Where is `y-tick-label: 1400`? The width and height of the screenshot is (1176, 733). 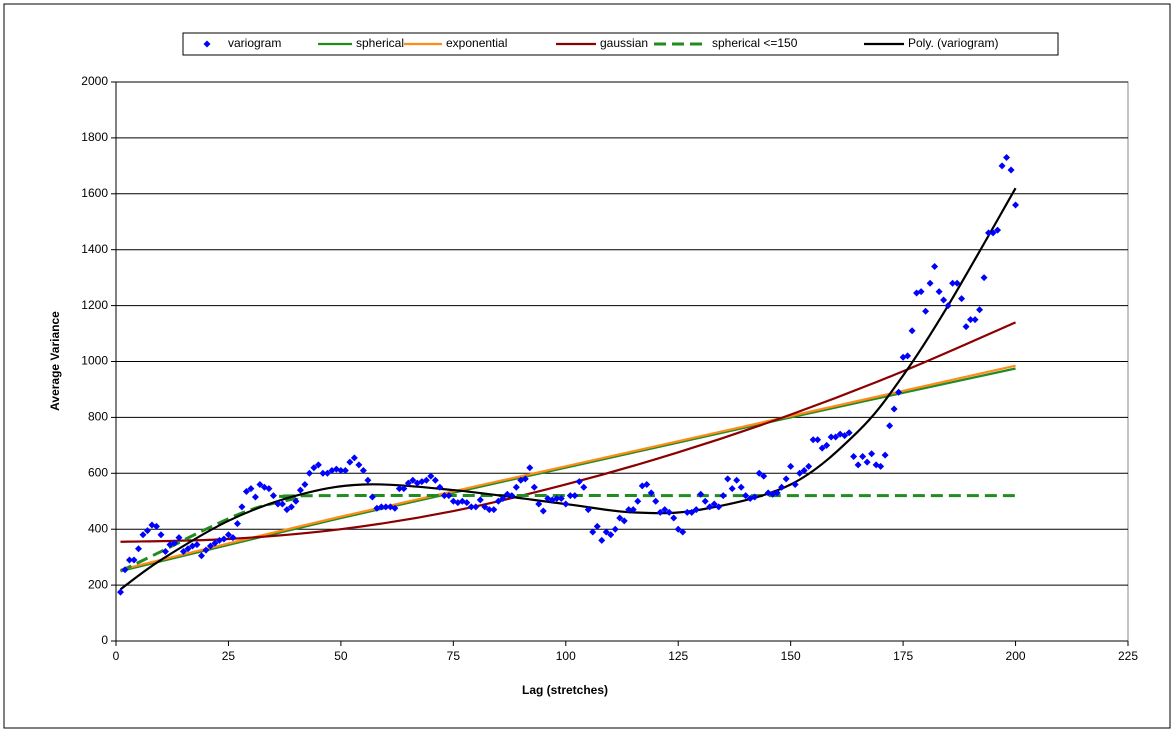
y-tick-label: 1400 is located at coordinates (94, 249).